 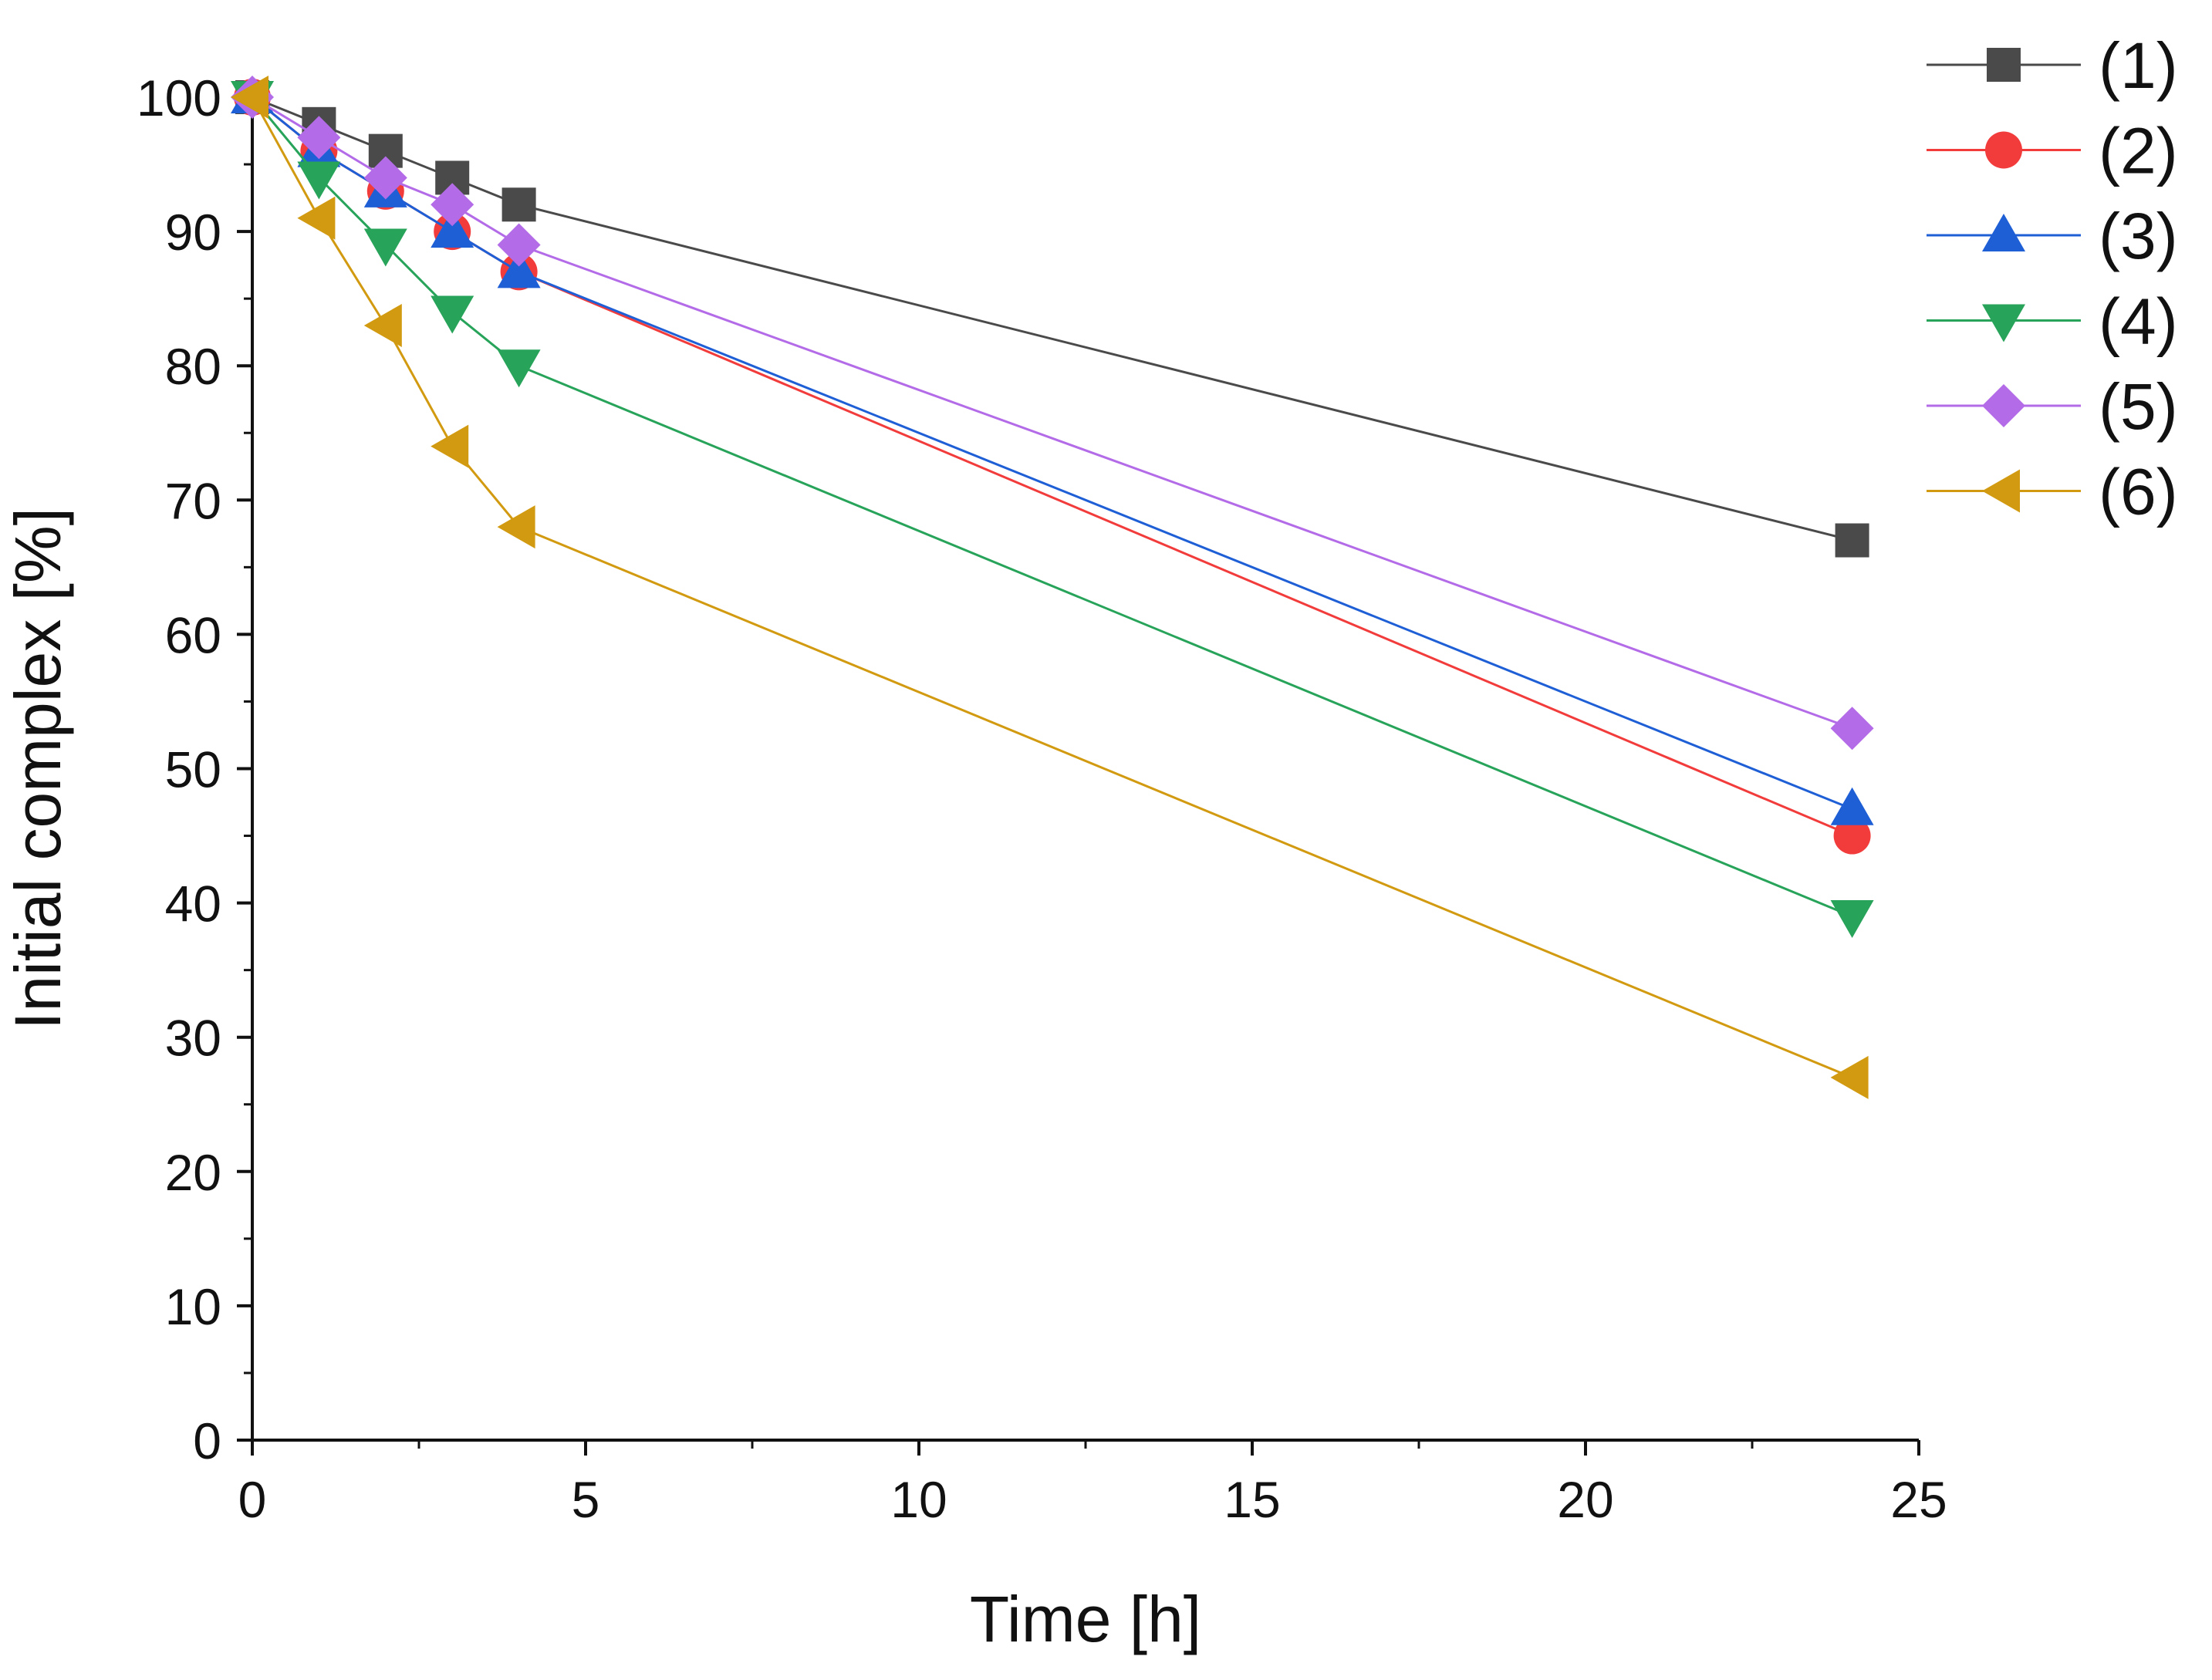 What do you see at coordinates (193, 634) in the screenshot?
I see `y-tick-label: 60` at bounding box center [193, 634].